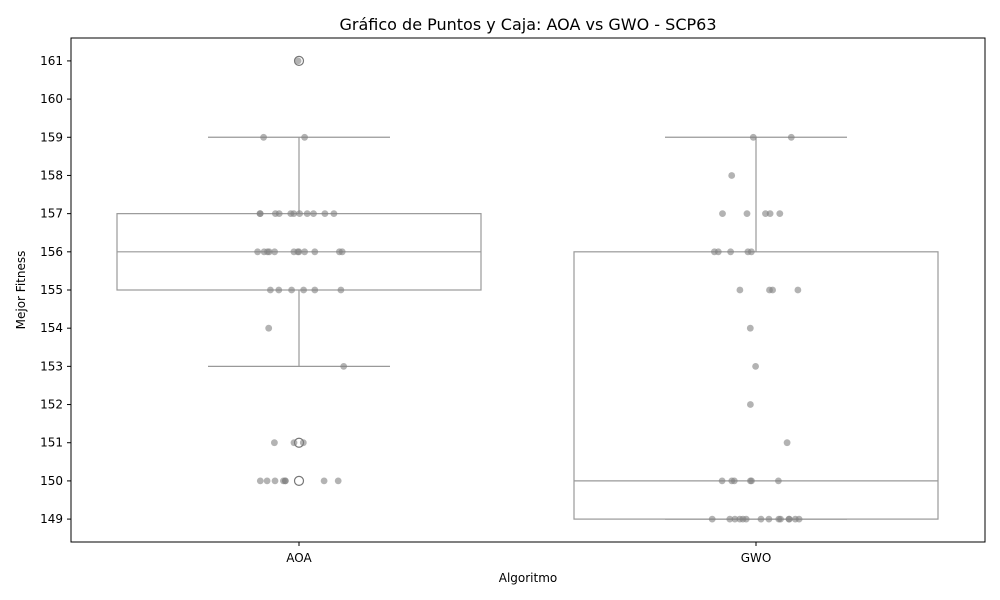 The height and width of the screenshot is (600, 1000). Describe the element at coordinates (51, 175) in the screenshot. I see `y-tick-label: 158` at that location.